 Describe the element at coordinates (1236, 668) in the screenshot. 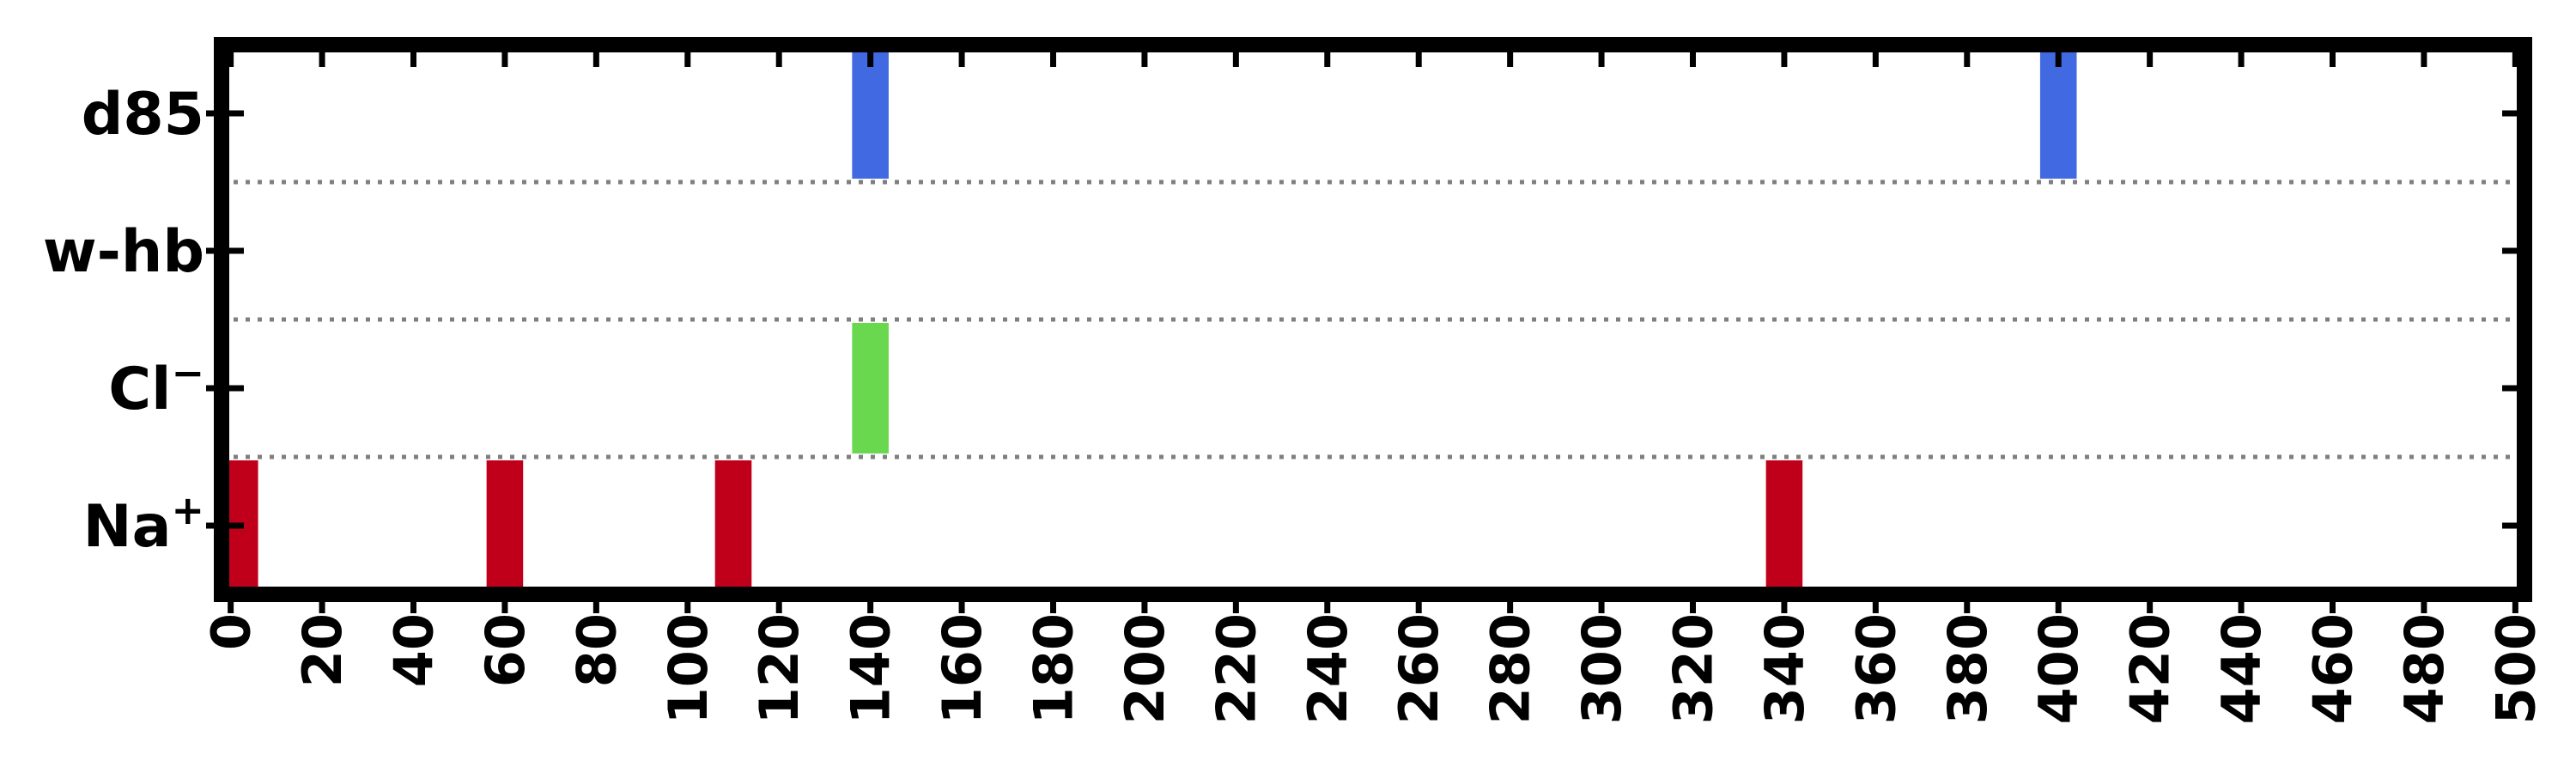

I see `x-tick-label: 220` at that location.